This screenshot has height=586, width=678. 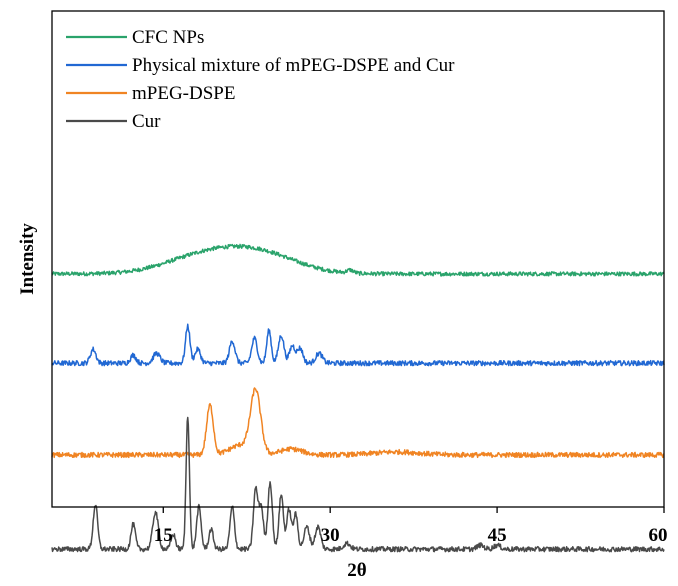 I want to click on x-tick-label: 15, so click(x=163, y=535).